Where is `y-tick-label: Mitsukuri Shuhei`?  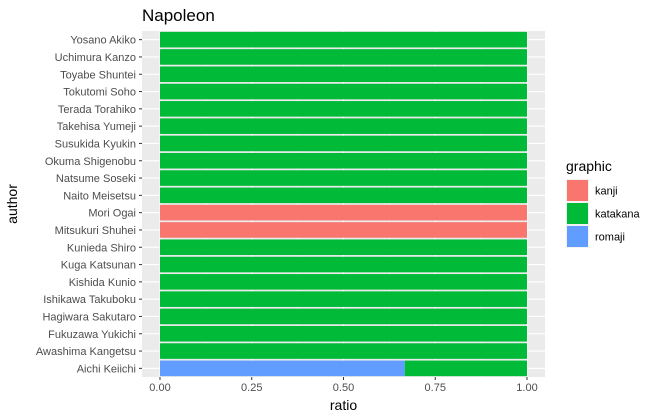 y-tick-label: Mitsukuri Shuhei is located at coordinates (95, 231).